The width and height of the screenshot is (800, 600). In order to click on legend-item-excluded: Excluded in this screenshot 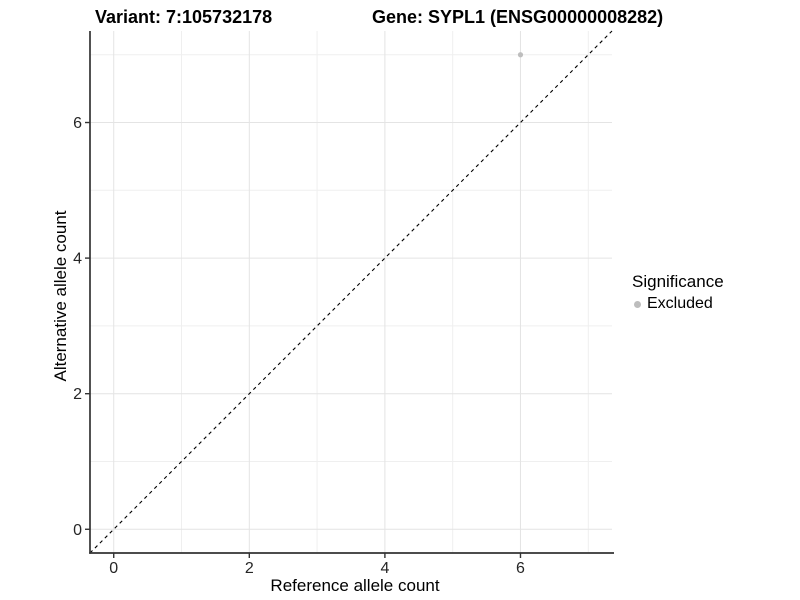, I will do `click(679, 304)`.